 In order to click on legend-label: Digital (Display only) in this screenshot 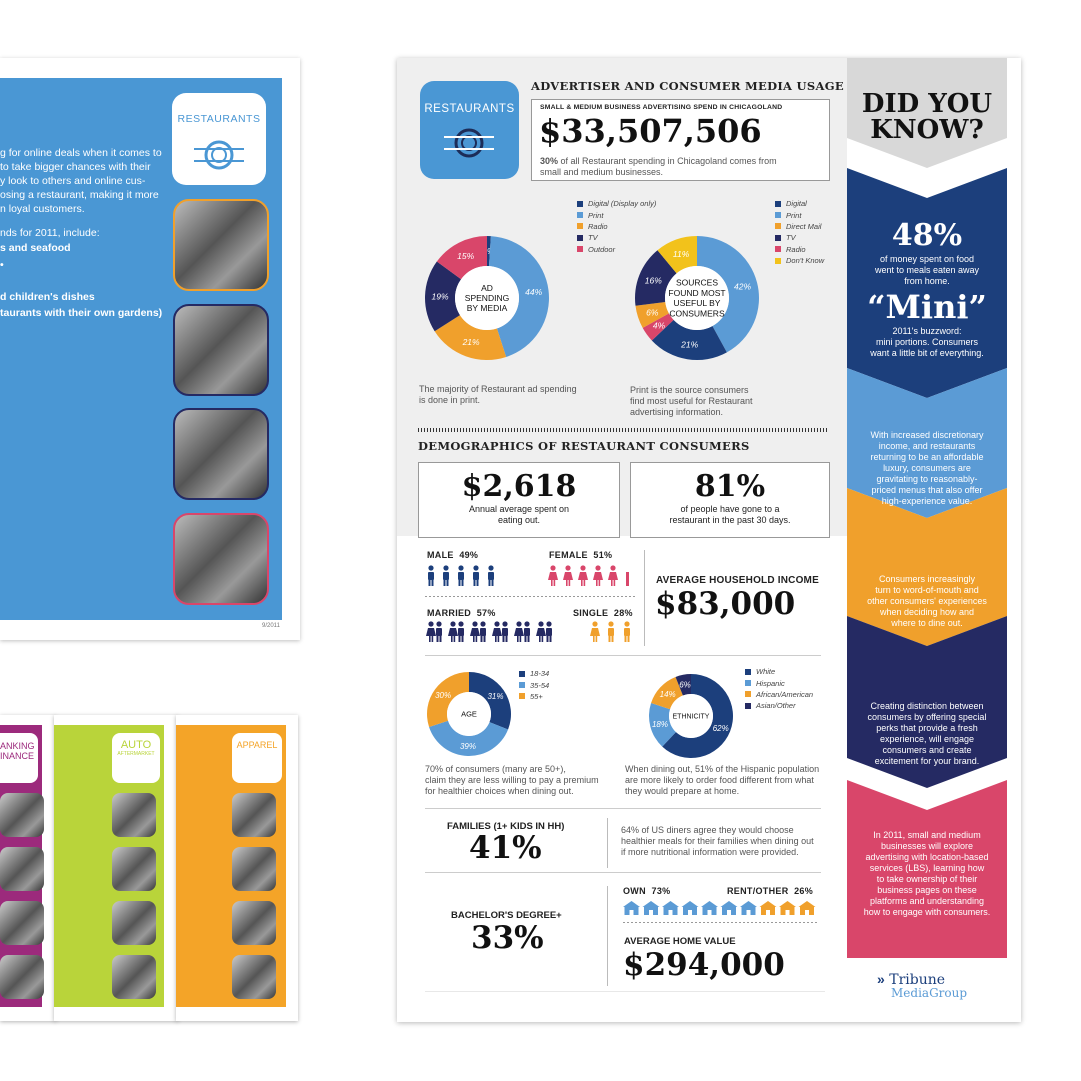, I will do `click(622, 204)`.